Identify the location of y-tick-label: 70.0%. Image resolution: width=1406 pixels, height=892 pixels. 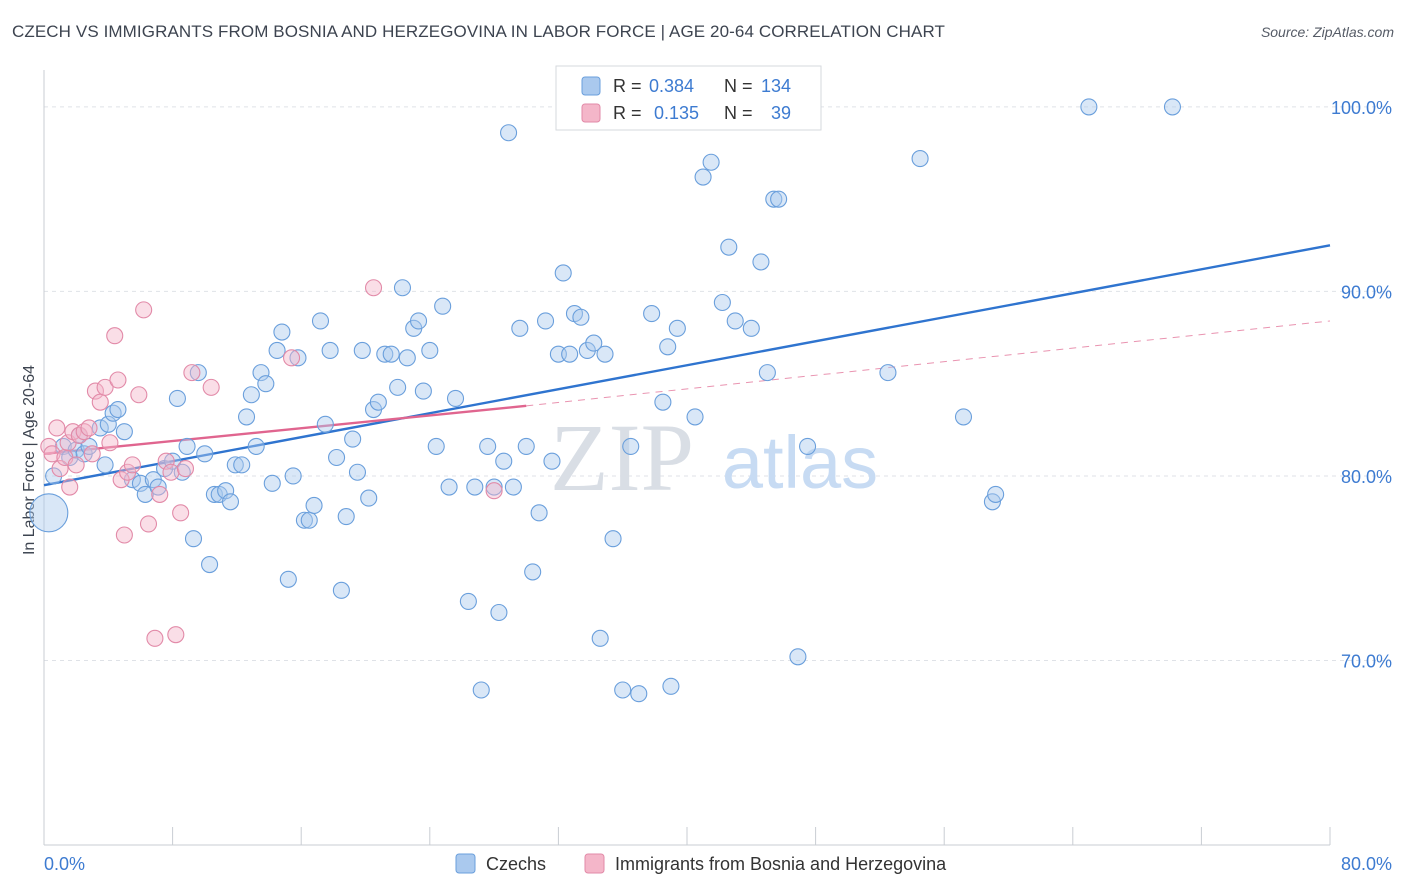
(1366, 661).